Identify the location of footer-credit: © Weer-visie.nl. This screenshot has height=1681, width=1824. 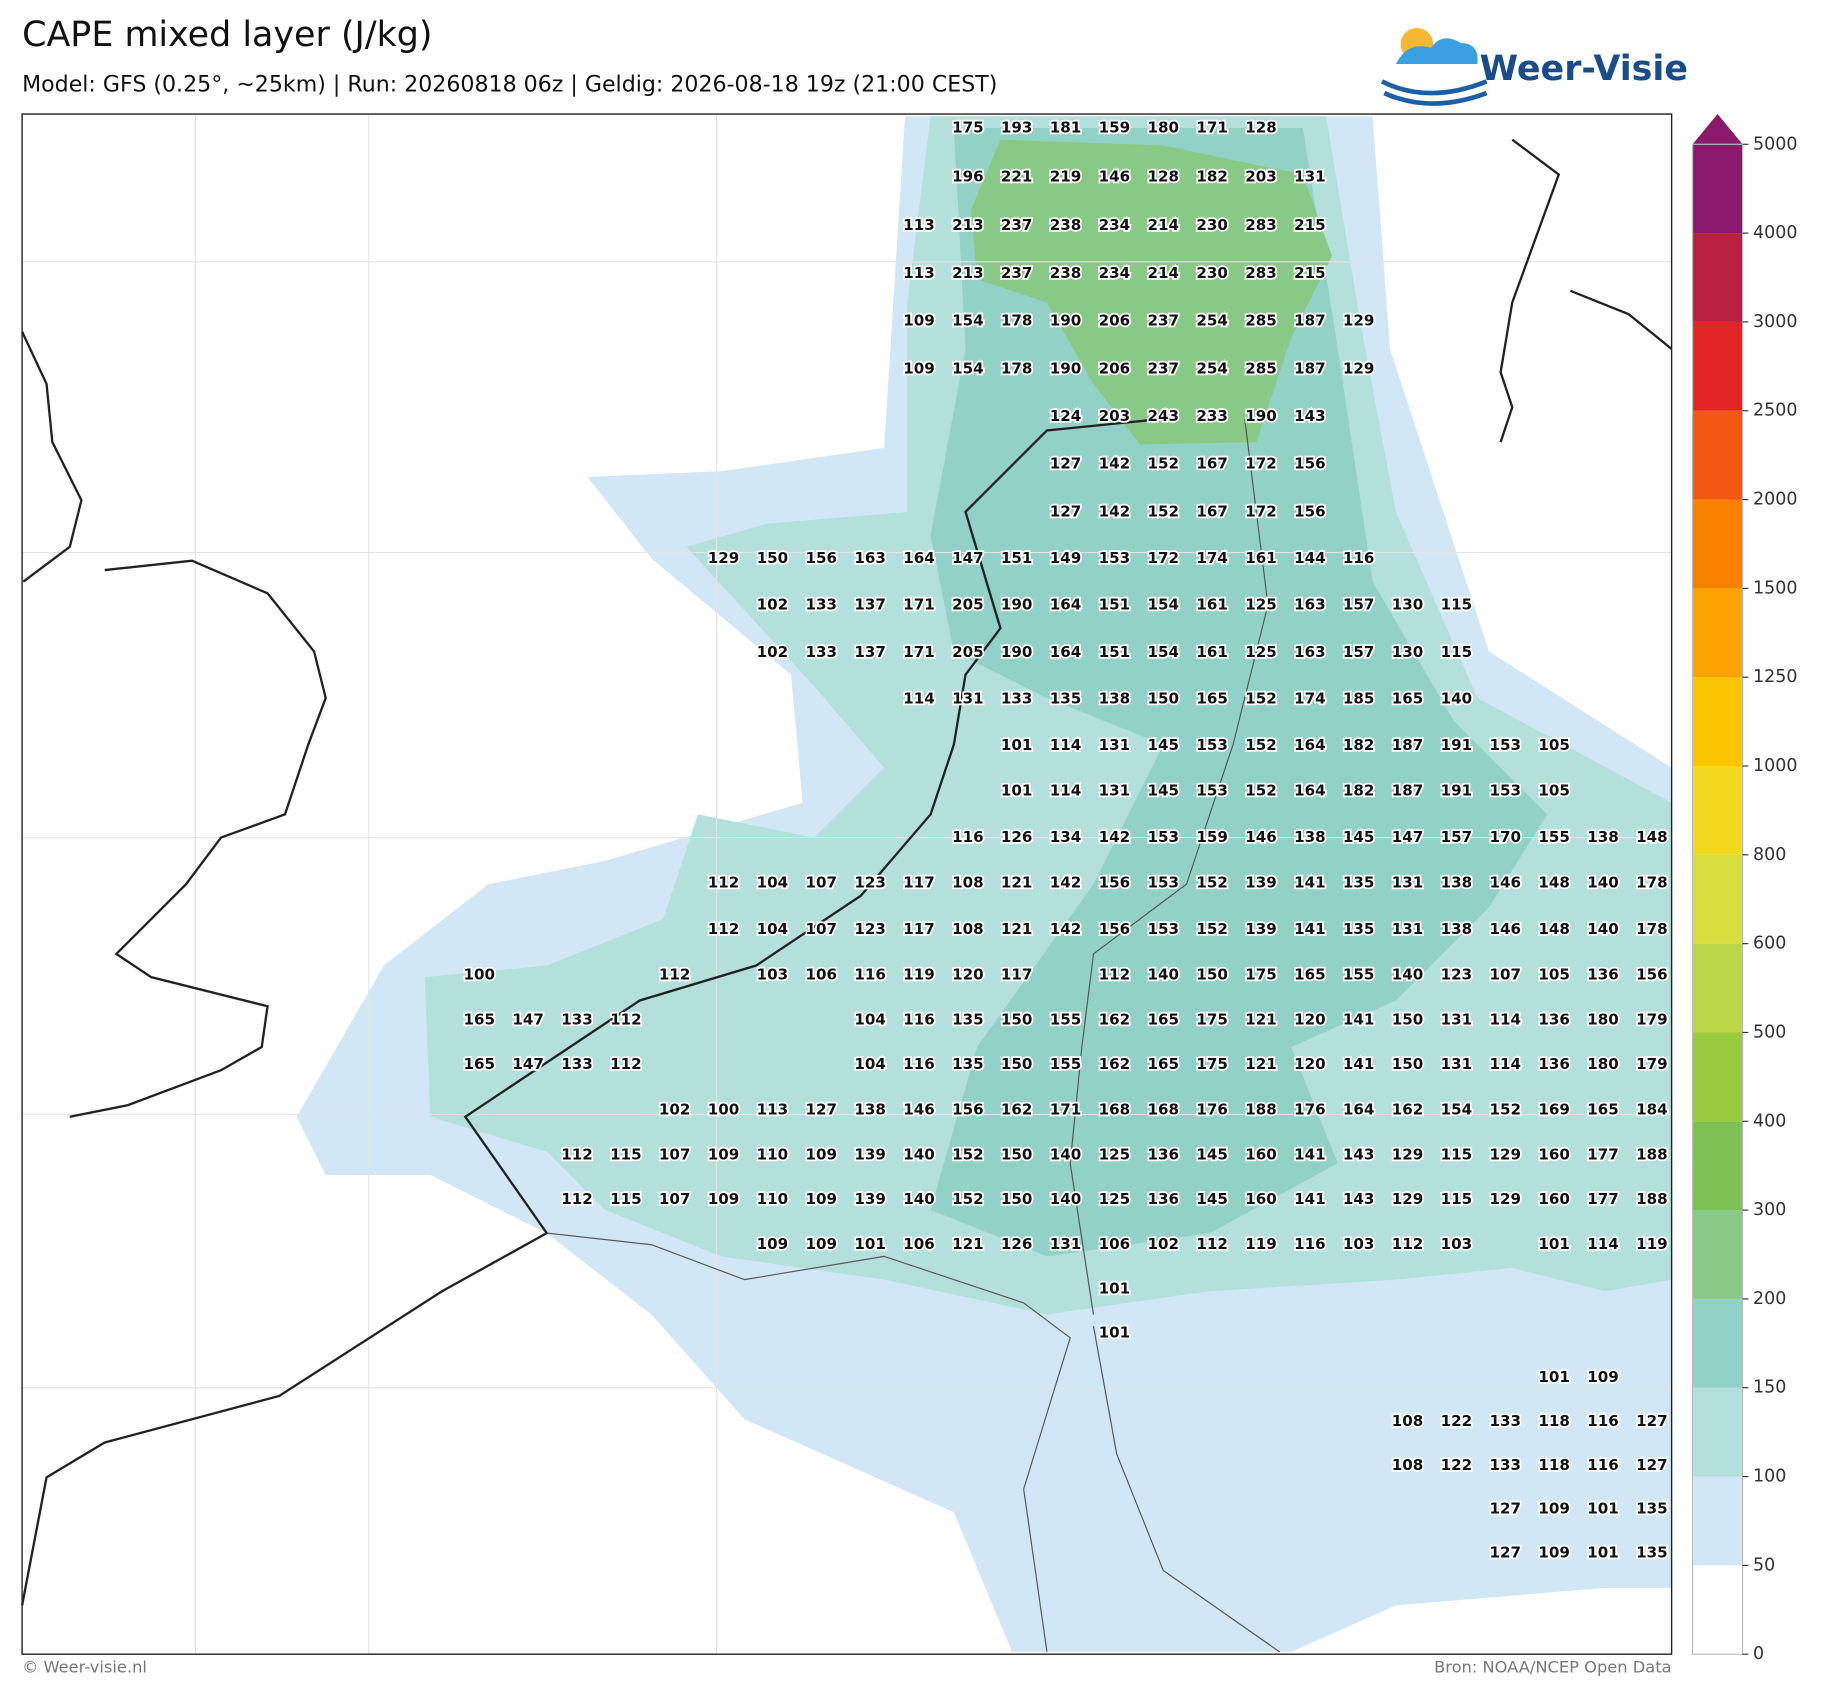
(84, 1667).